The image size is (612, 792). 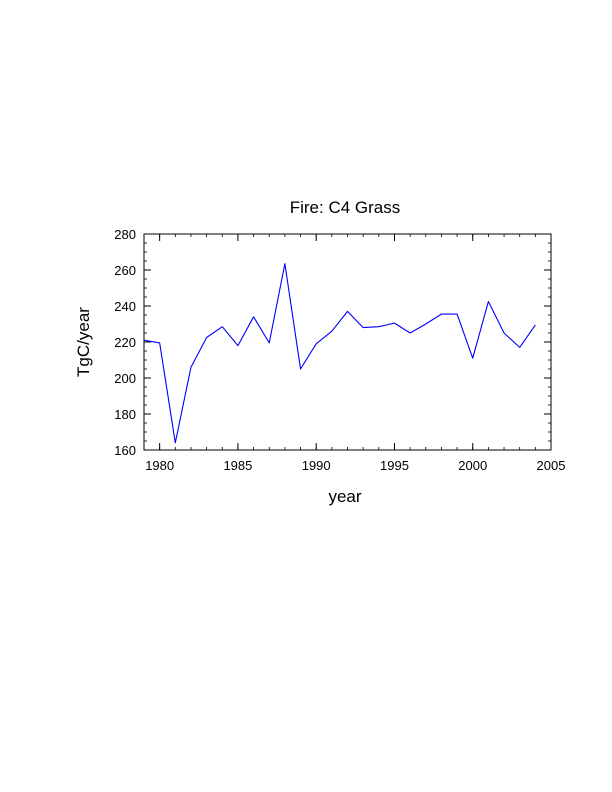 What do you see at coordinates (83, 342) in the screenshot?
I see `y-axis-title: TgC/year` at bounding box center [83, 342].